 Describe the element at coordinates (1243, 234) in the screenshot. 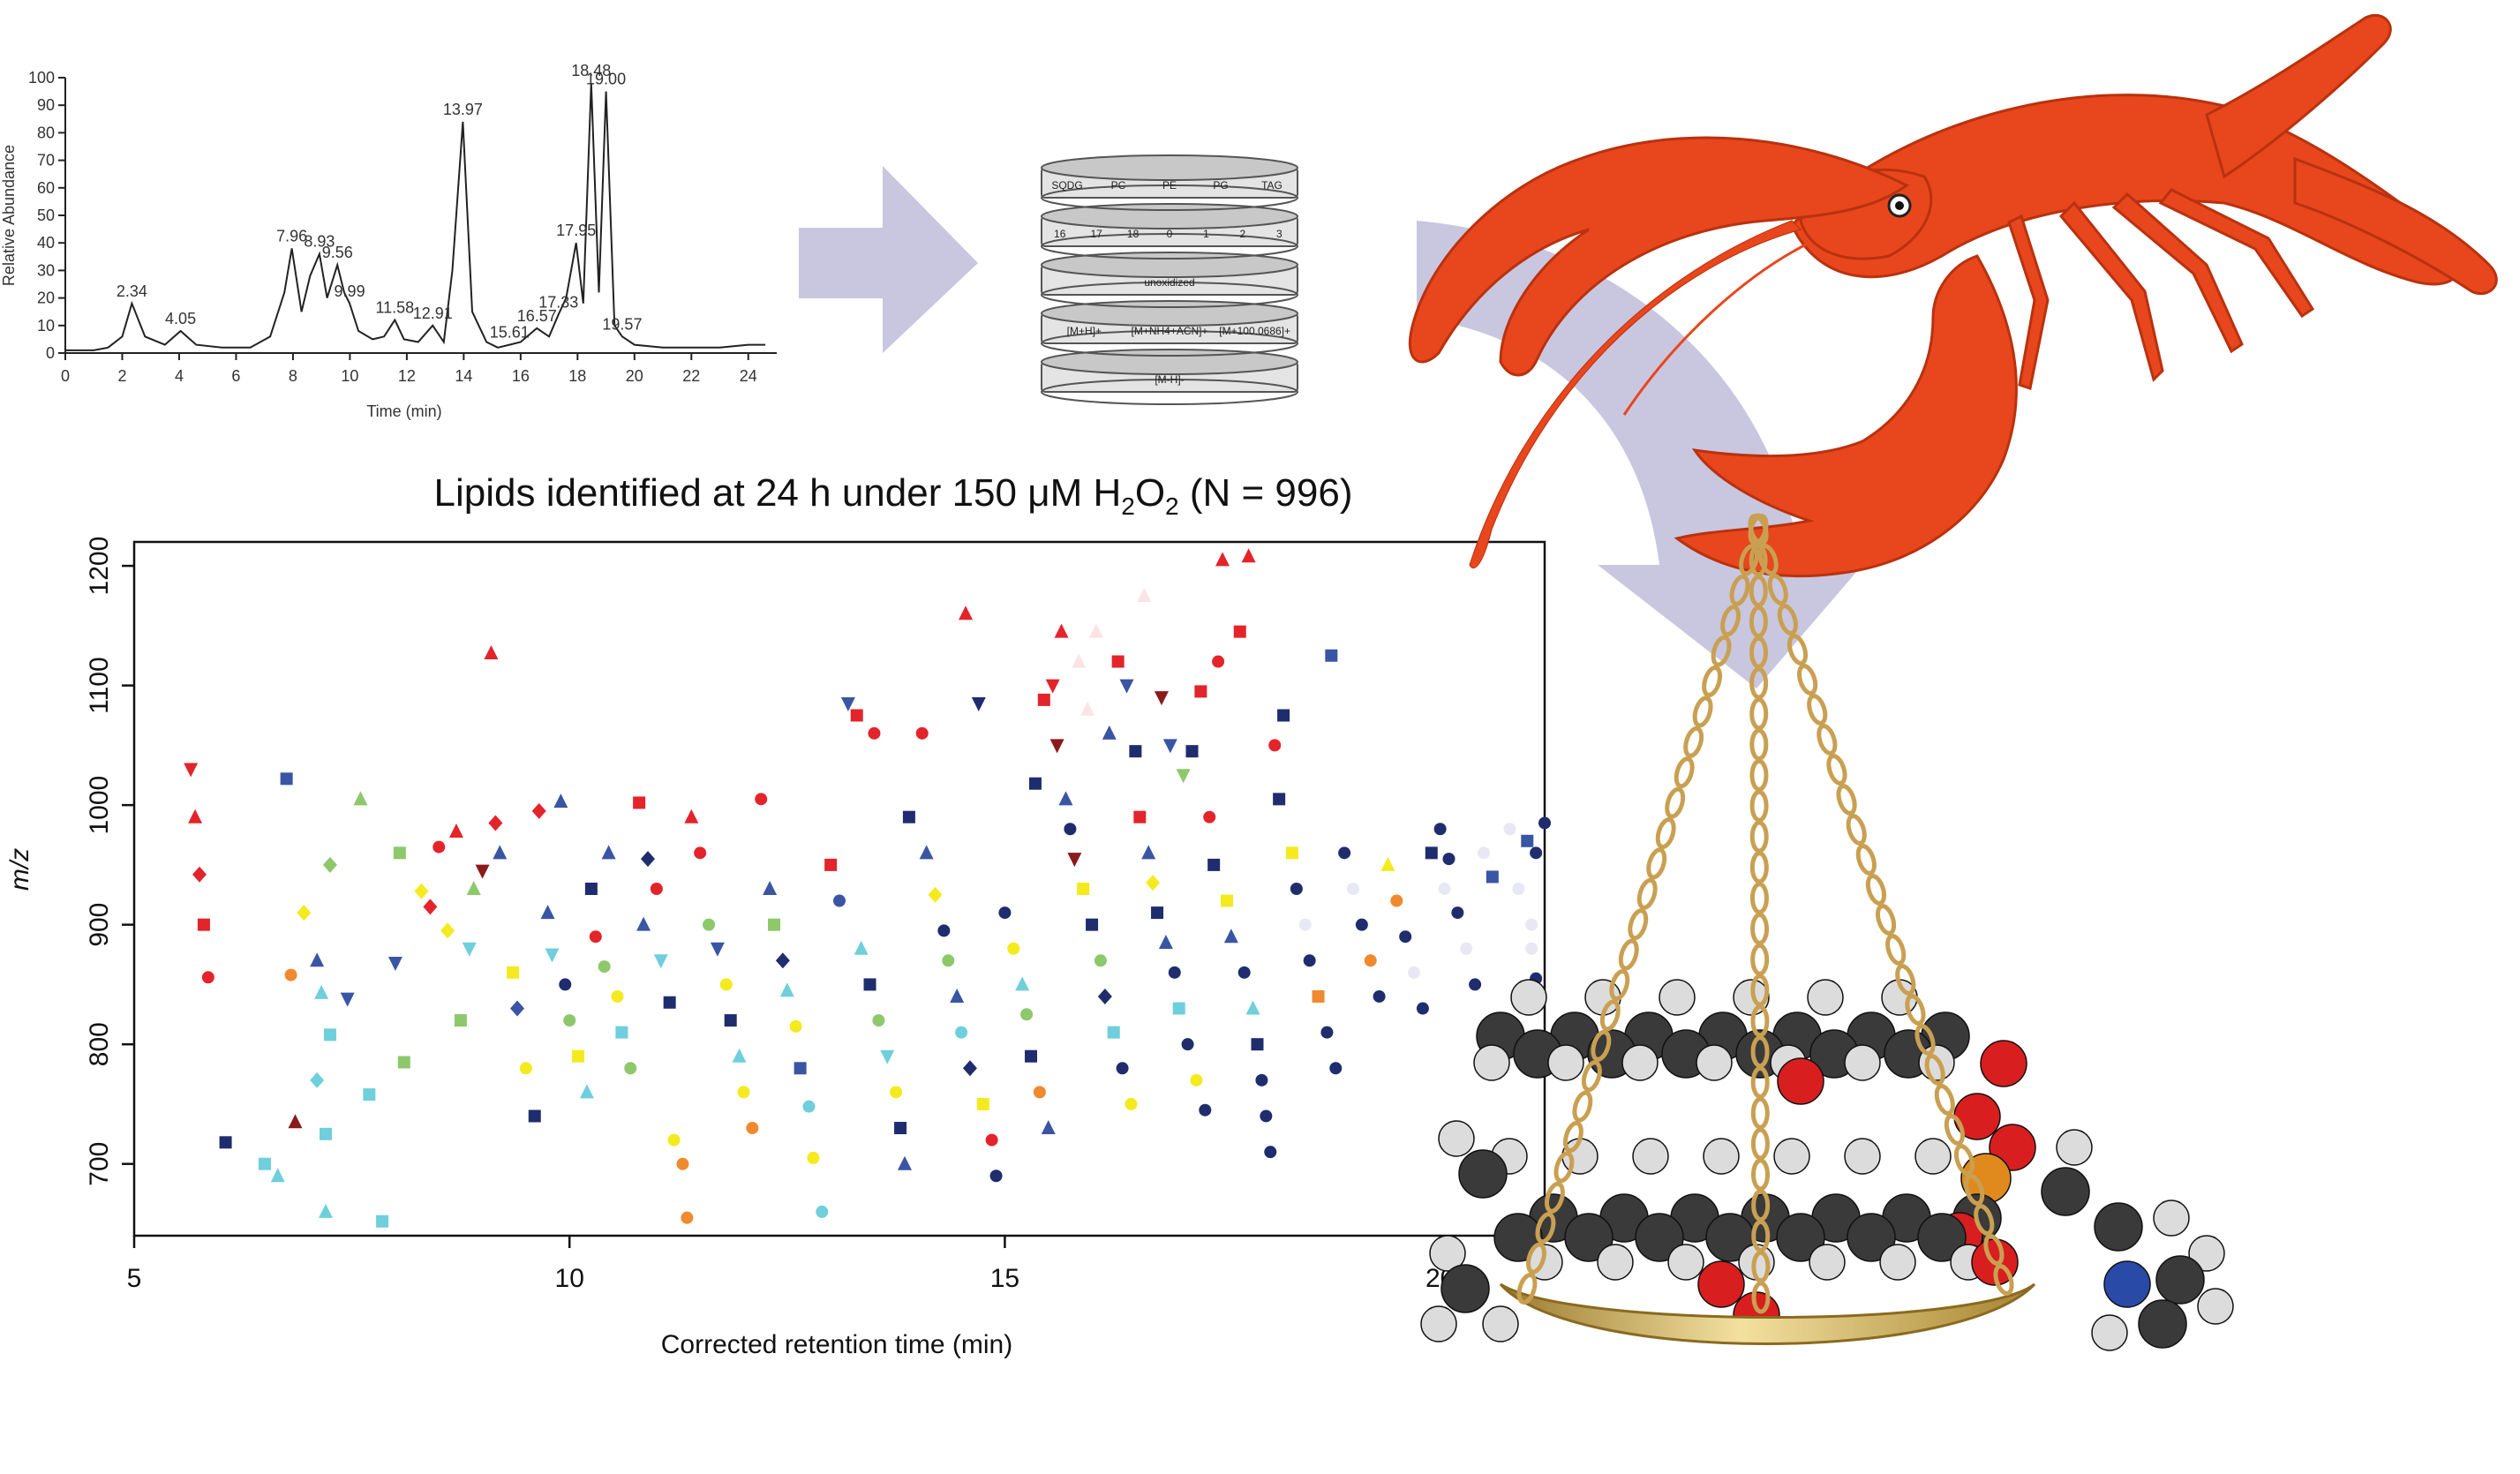

I see `disc-label: 2` at that location.